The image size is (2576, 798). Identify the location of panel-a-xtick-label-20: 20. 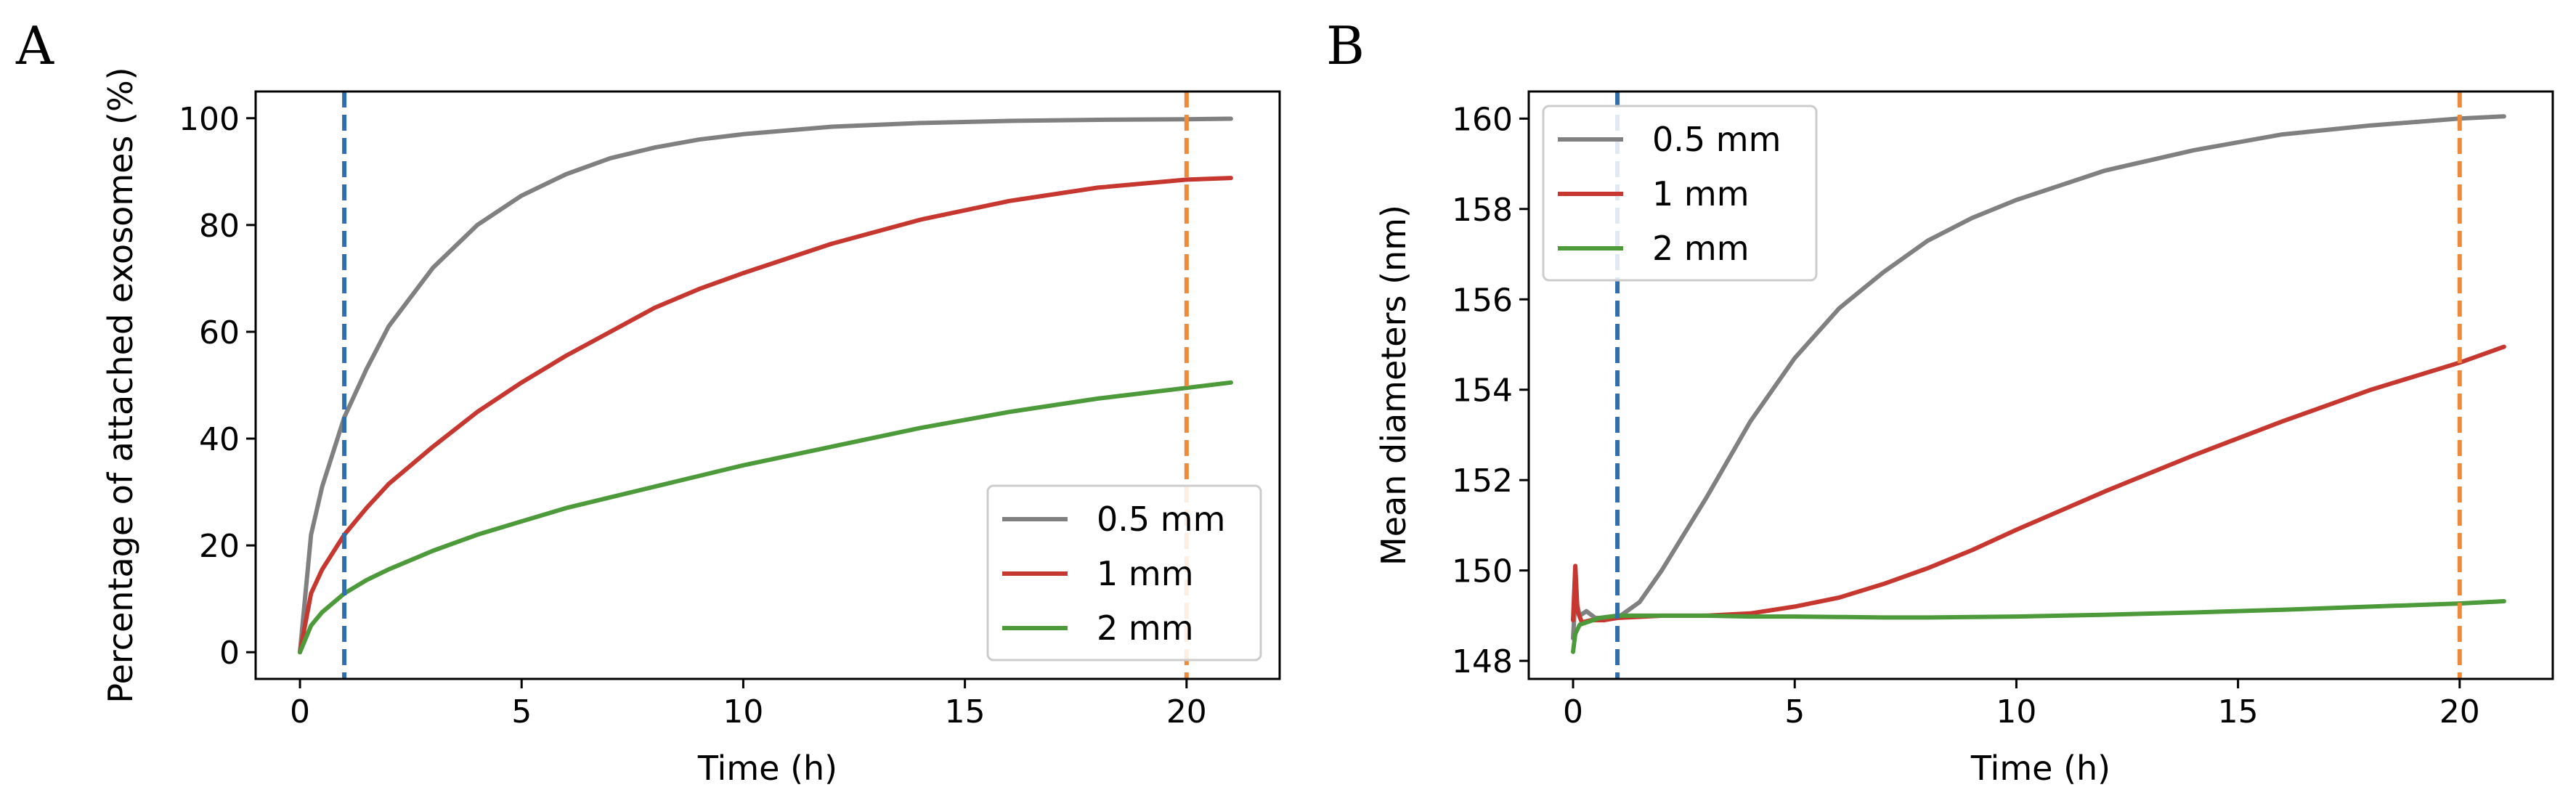
(1187, 711).